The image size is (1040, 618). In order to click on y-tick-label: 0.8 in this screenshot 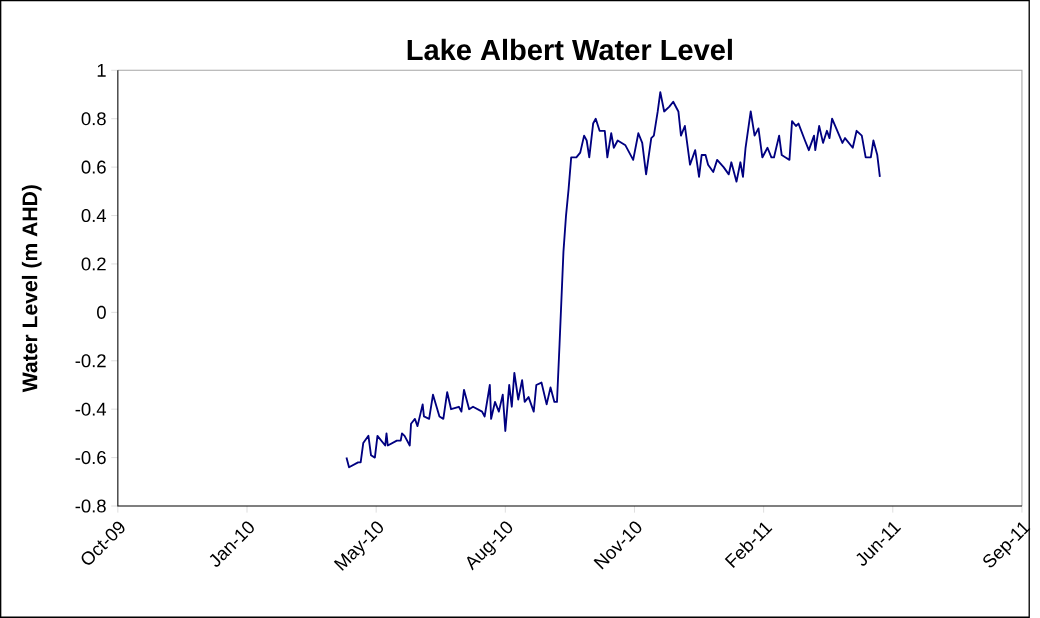, I will do `click(93, 119)`.